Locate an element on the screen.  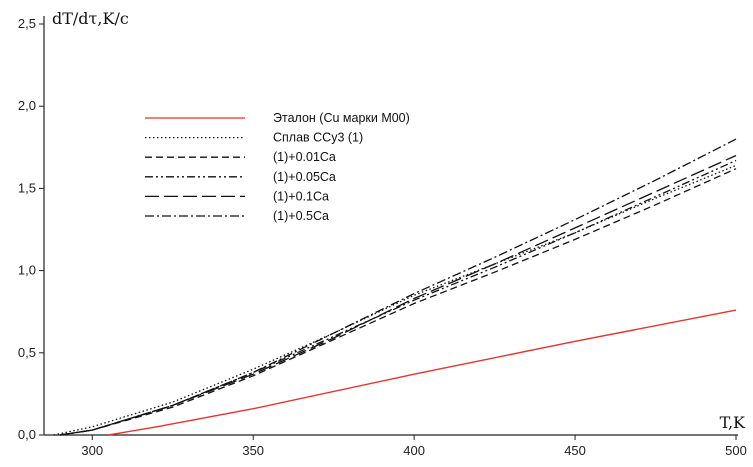
x-axis-title: T,K is located at coordinates (733, 422).